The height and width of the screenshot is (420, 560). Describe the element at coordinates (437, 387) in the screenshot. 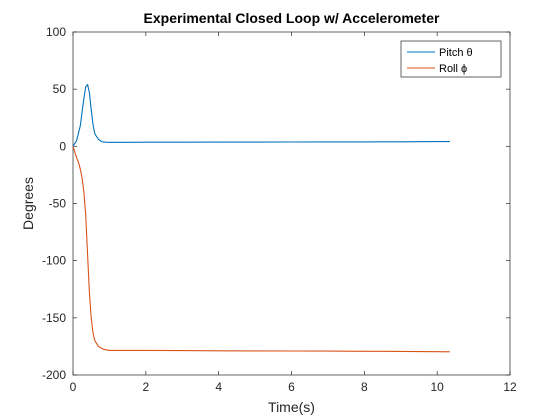

I see `x-tick-label: 10` at that location.